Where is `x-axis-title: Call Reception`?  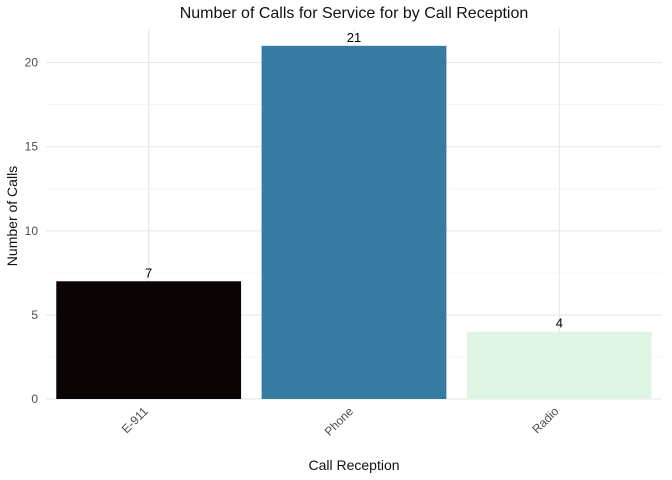 x-axis-title: Call Reception is located at coordinates (353, 465).